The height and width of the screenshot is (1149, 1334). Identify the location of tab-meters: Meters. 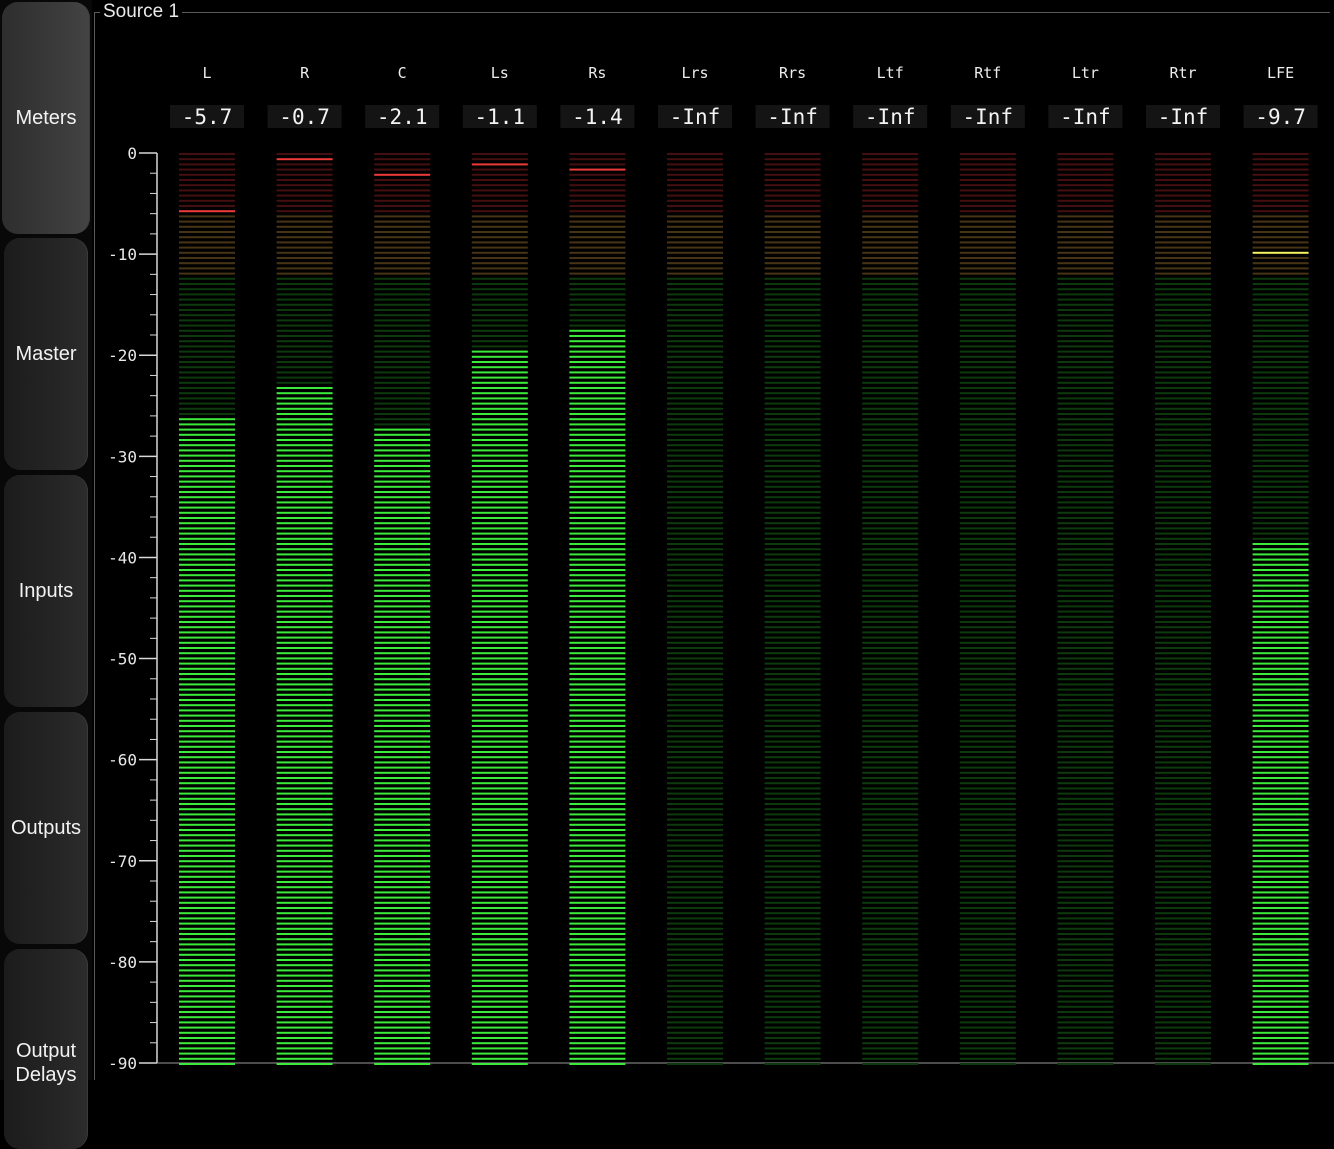
(46, 118).